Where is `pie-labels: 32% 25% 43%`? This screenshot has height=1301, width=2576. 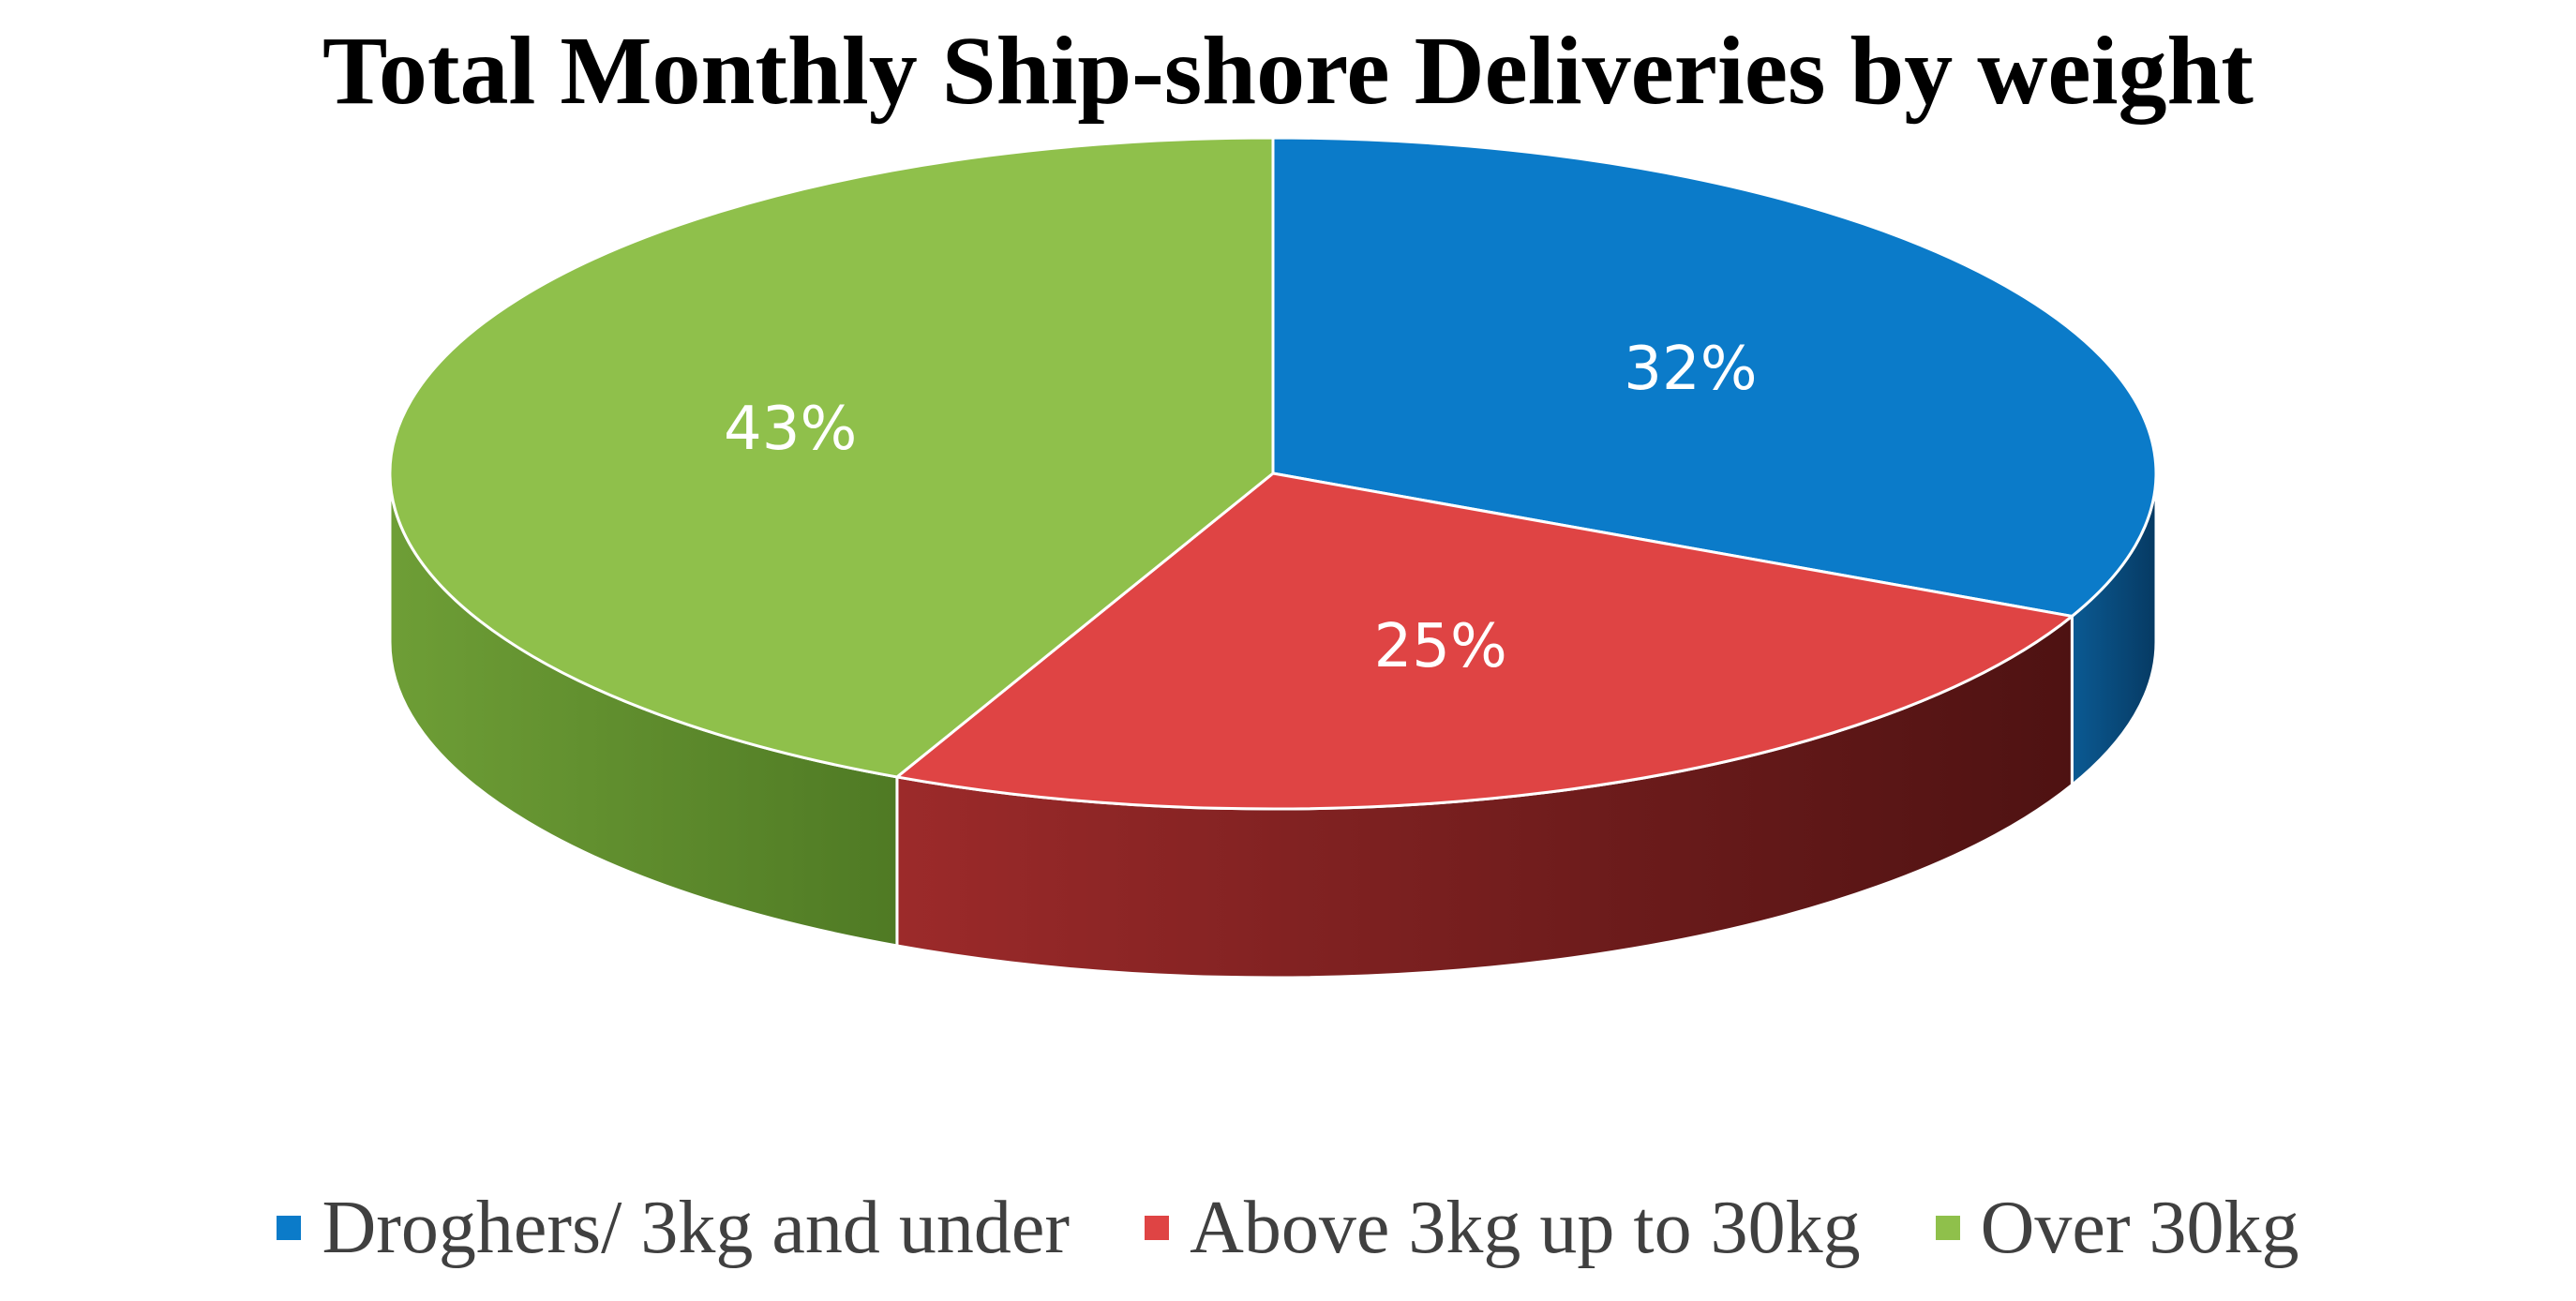 pie-labels: 32% 25% 43% is located at coordinates (1240, 508).